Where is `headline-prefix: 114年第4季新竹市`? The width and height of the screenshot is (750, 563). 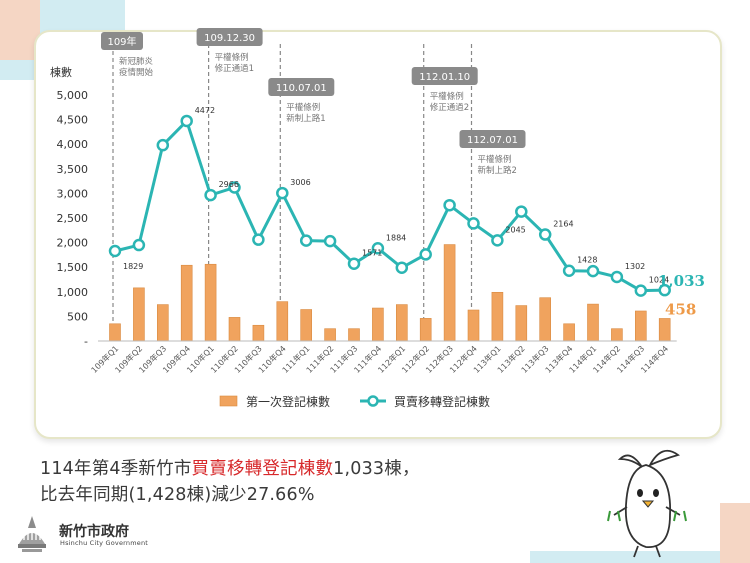
headline-prefix: 114年第4季新竹市 is located at coordinates (116, 469).